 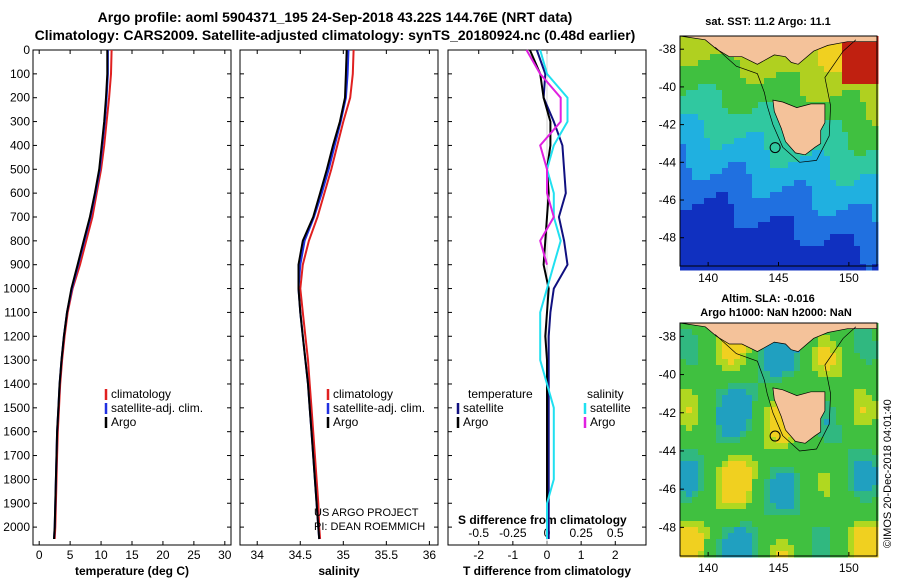 I want to click on legend-label: Argo, so click(x=603, y=422).